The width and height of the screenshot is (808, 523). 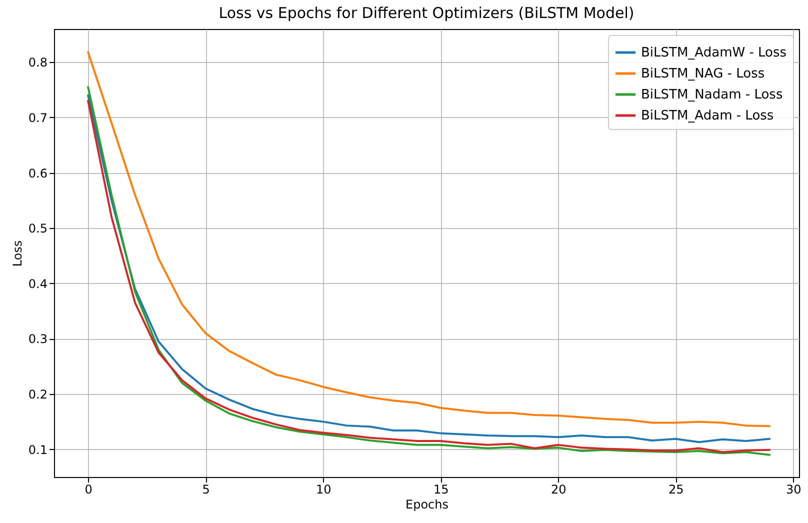 What do you see at coordinates (324, 489) in the screenshot?
I see `x-tick-label: 10` at bounding box center [324, 489].